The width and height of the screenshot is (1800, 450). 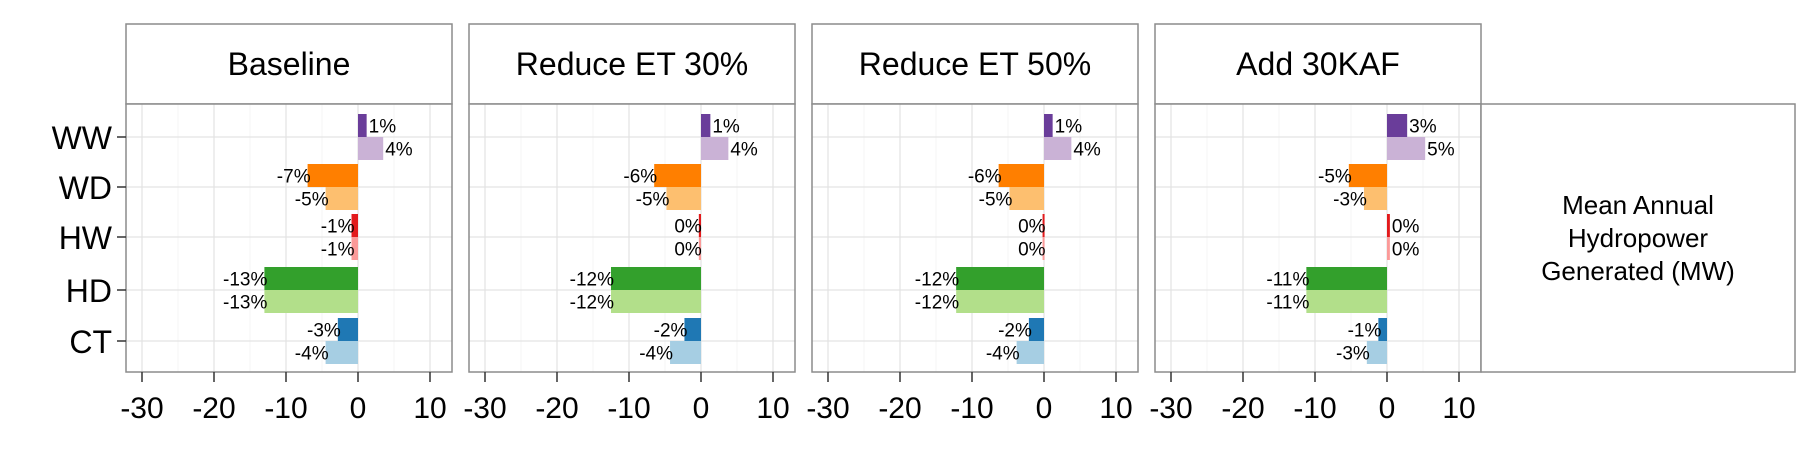 What do you see at coordinates (245, 280) in the screenshot?
I see `data-label: -13%` at bounding box center [245, 280].